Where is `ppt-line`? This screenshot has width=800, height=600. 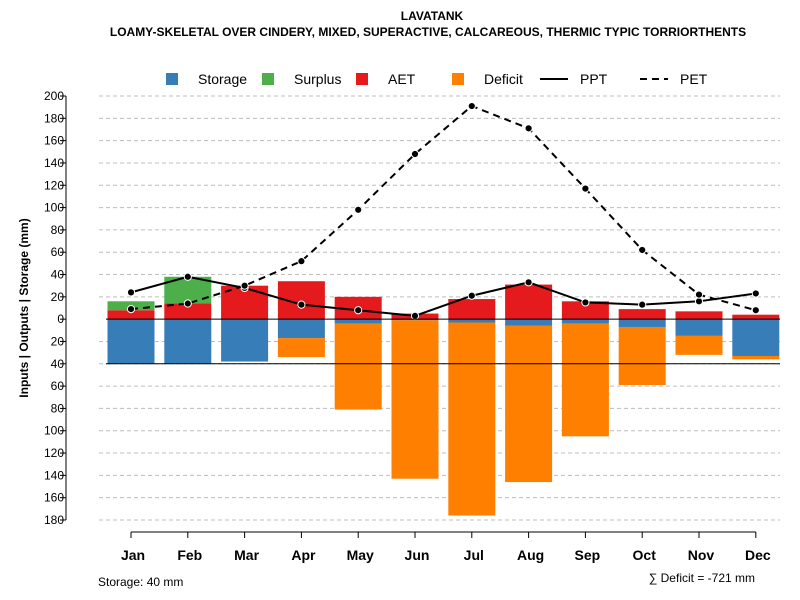
ppt-line is located at coordinates (443, 296).